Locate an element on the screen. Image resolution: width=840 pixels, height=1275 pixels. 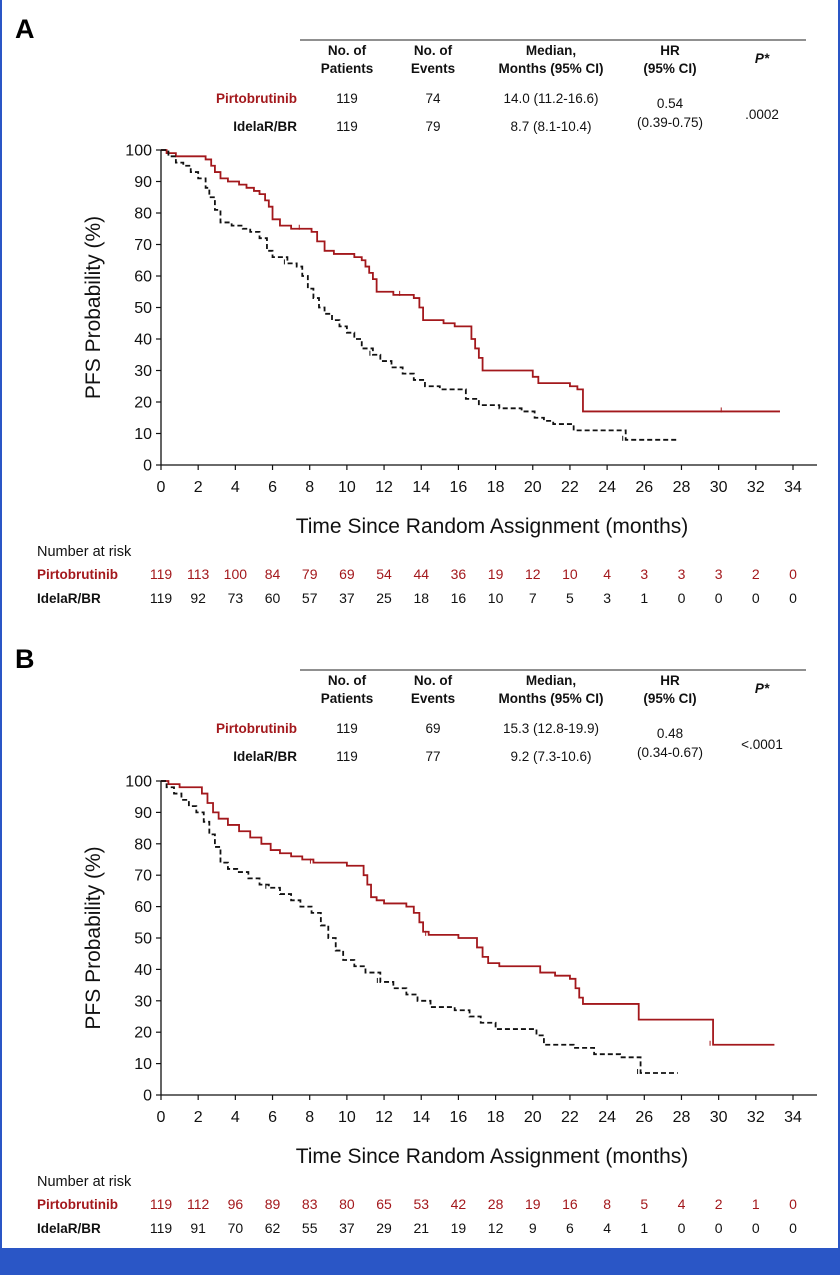
y-tick-label: 90 is located at coordinates (143, 813).